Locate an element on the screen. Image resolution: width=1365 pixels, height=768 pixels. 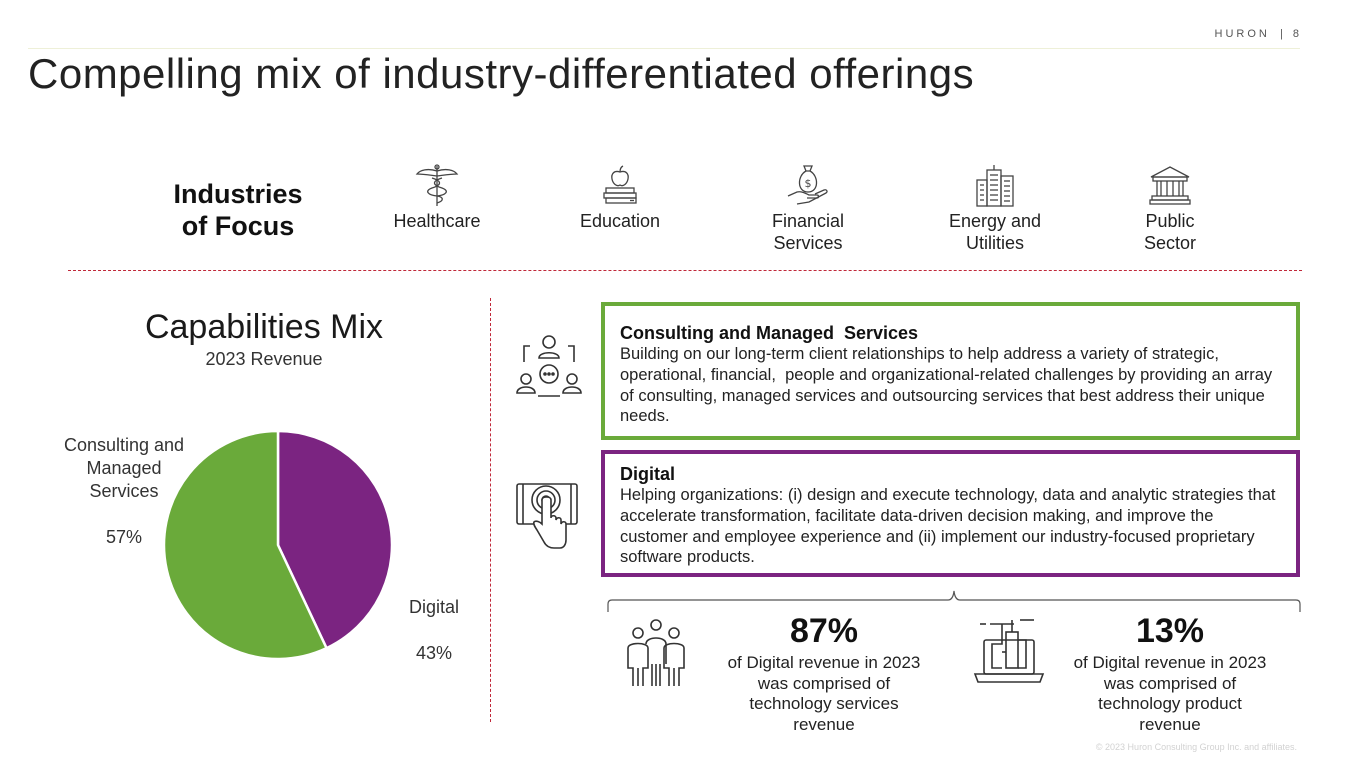
capabilities-subtitle: 2023 Revenue is located at coordinates (264, 359).